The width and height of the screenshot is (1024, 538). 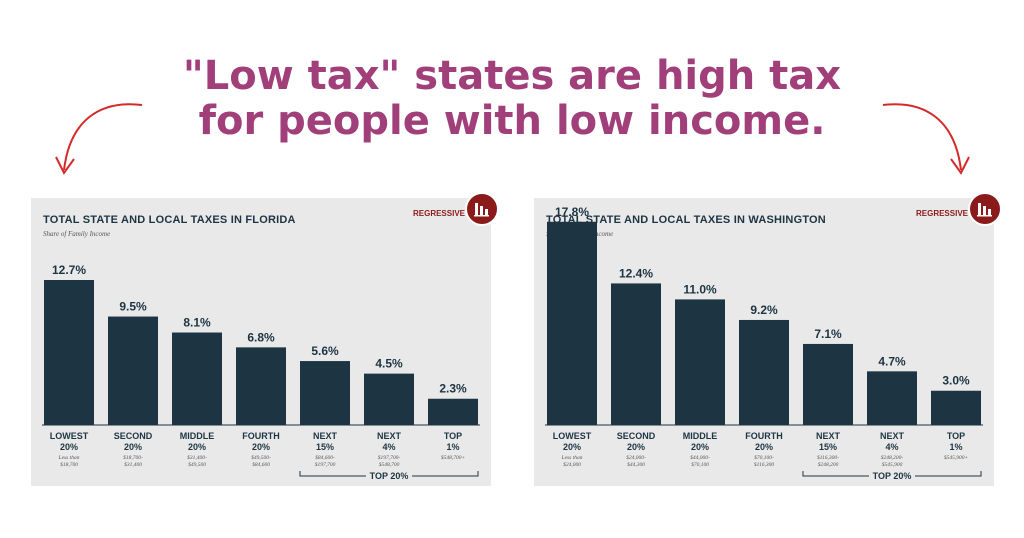 What do you see at coordinates (261, 461) in the screenshot?
I see `range-label: $49,500-$84,600` at bounding box center [261, 461].